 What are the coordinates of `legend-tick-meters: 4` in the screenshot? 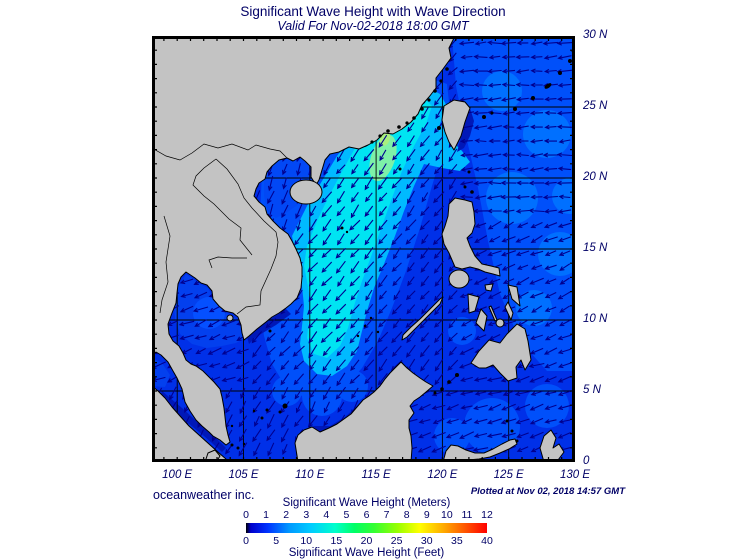 It's located at (326, 515).